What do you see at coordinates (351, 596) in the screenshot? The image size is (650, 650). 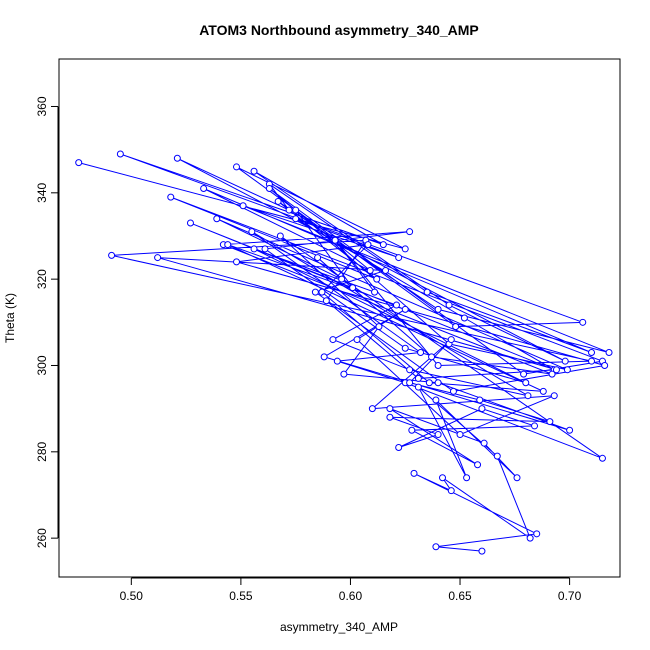 I see `x-tick-label: 0.60` at bounding box center [351, 596].